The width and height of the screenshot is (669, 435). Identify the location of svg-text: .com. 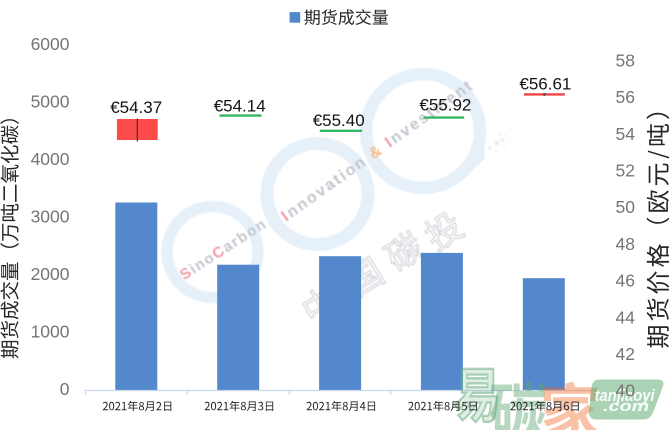
(626, 406).